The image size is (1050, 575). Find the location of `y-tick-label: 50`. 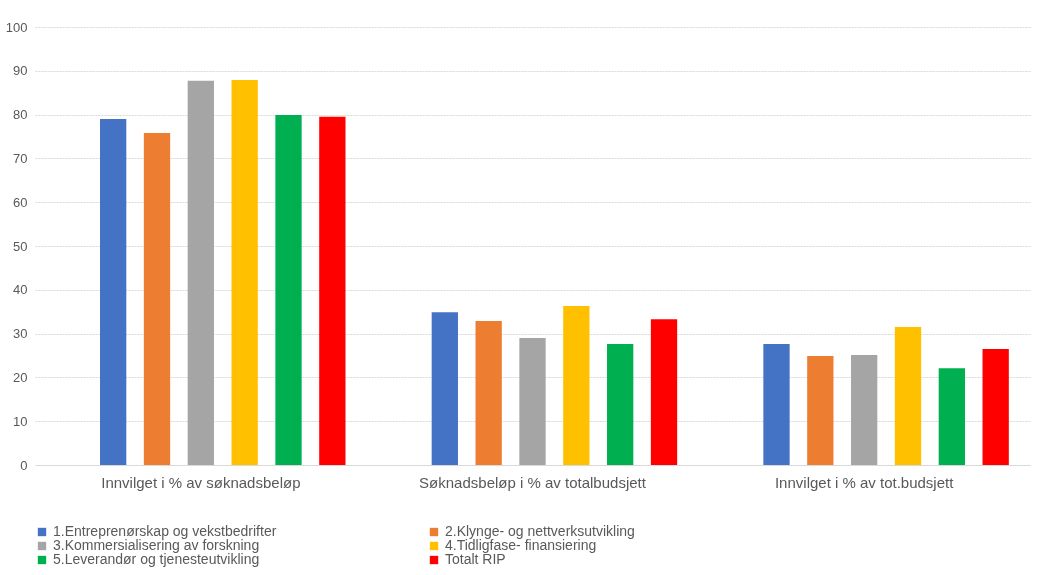

y-tick-label: 50 is located at coordinates (20, 246).